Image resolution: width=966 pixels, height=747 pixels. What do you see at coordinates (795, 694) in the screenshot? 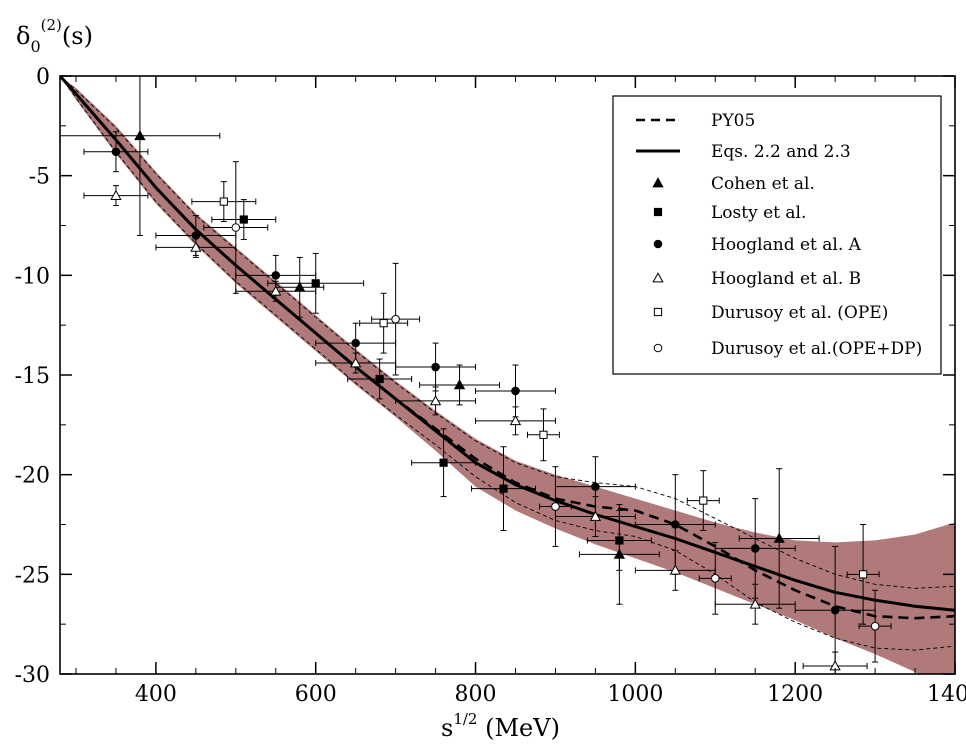
I see `x-tick-label: 1200` at bounding box center [795, 694].